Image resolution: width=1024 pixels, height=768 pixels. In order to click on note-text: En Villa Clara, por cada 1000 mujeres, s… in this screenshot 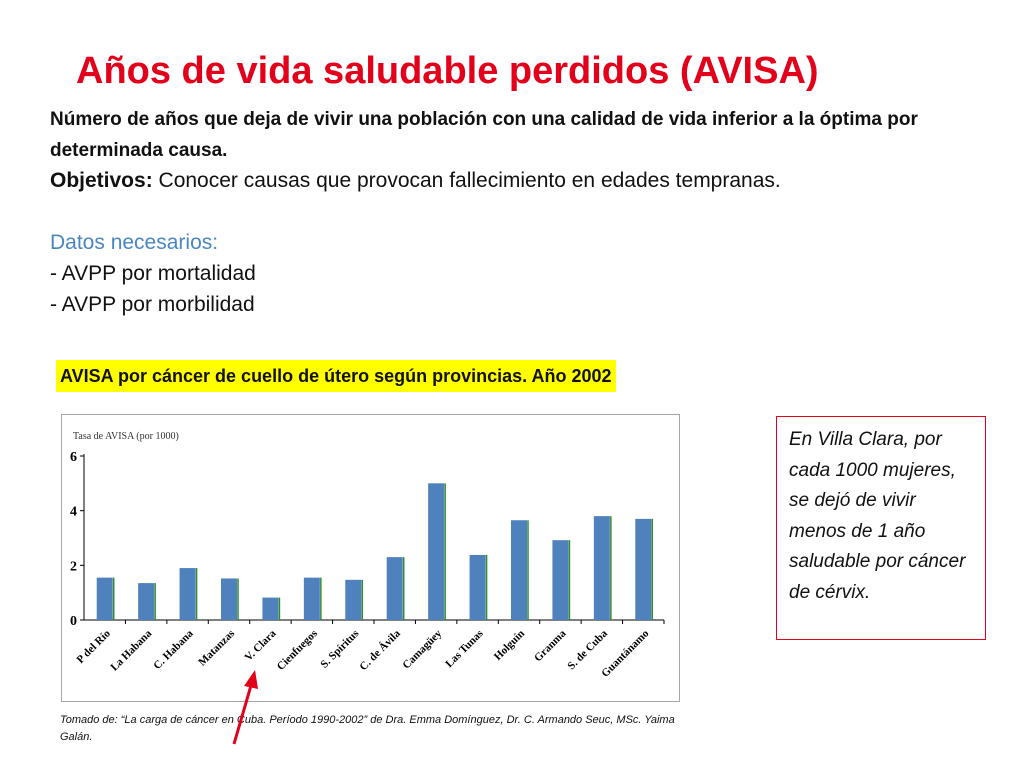, I will do `click(877, 516)`.